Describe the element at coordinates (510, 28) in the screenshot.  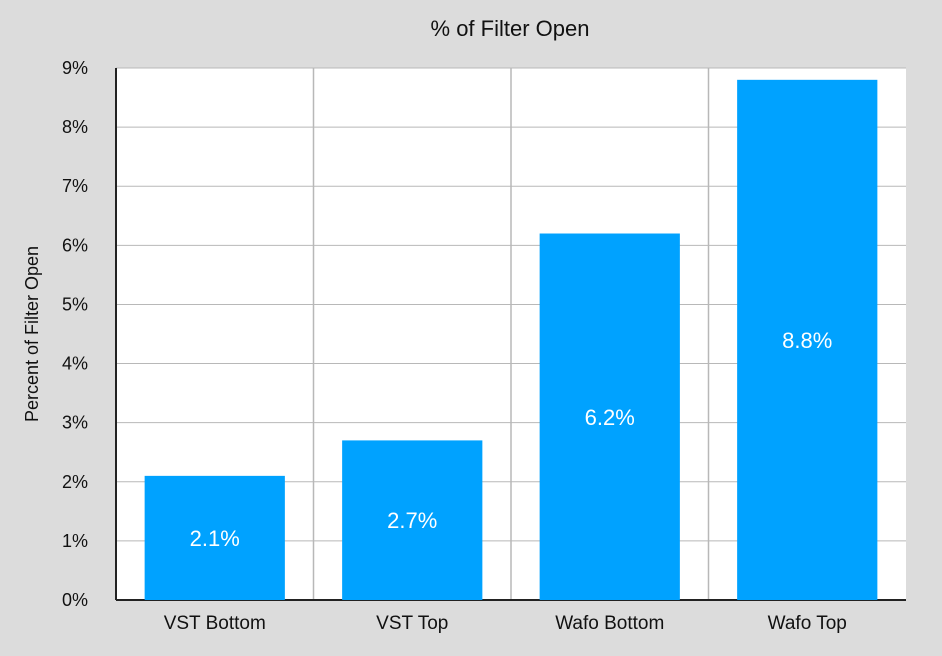
I see `chart-title: % of Filter Open` at that location.